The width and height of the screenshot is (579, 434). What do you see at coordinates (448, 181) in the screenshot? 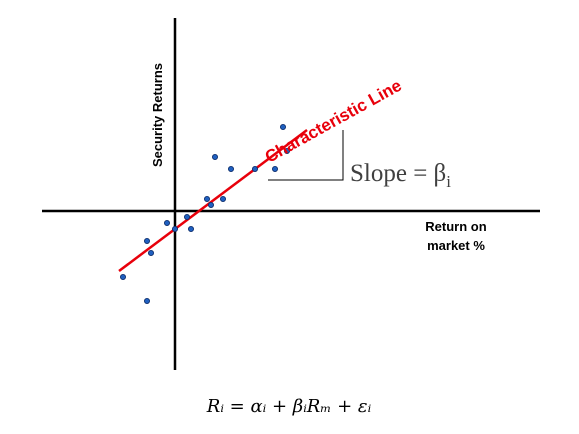
I see `slope-label-subscript: i` at bounding box center [448, 181].